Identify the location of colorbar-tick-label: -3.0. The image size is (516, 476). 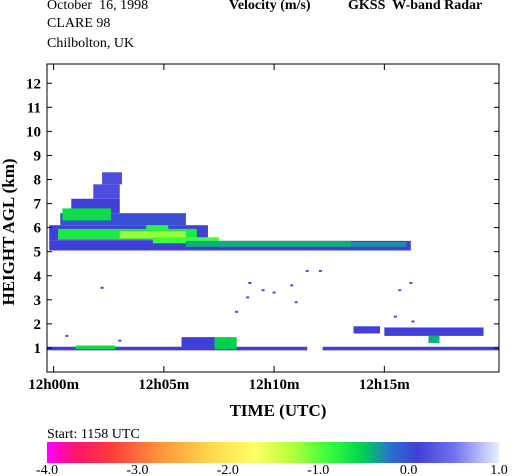
(137, 469).